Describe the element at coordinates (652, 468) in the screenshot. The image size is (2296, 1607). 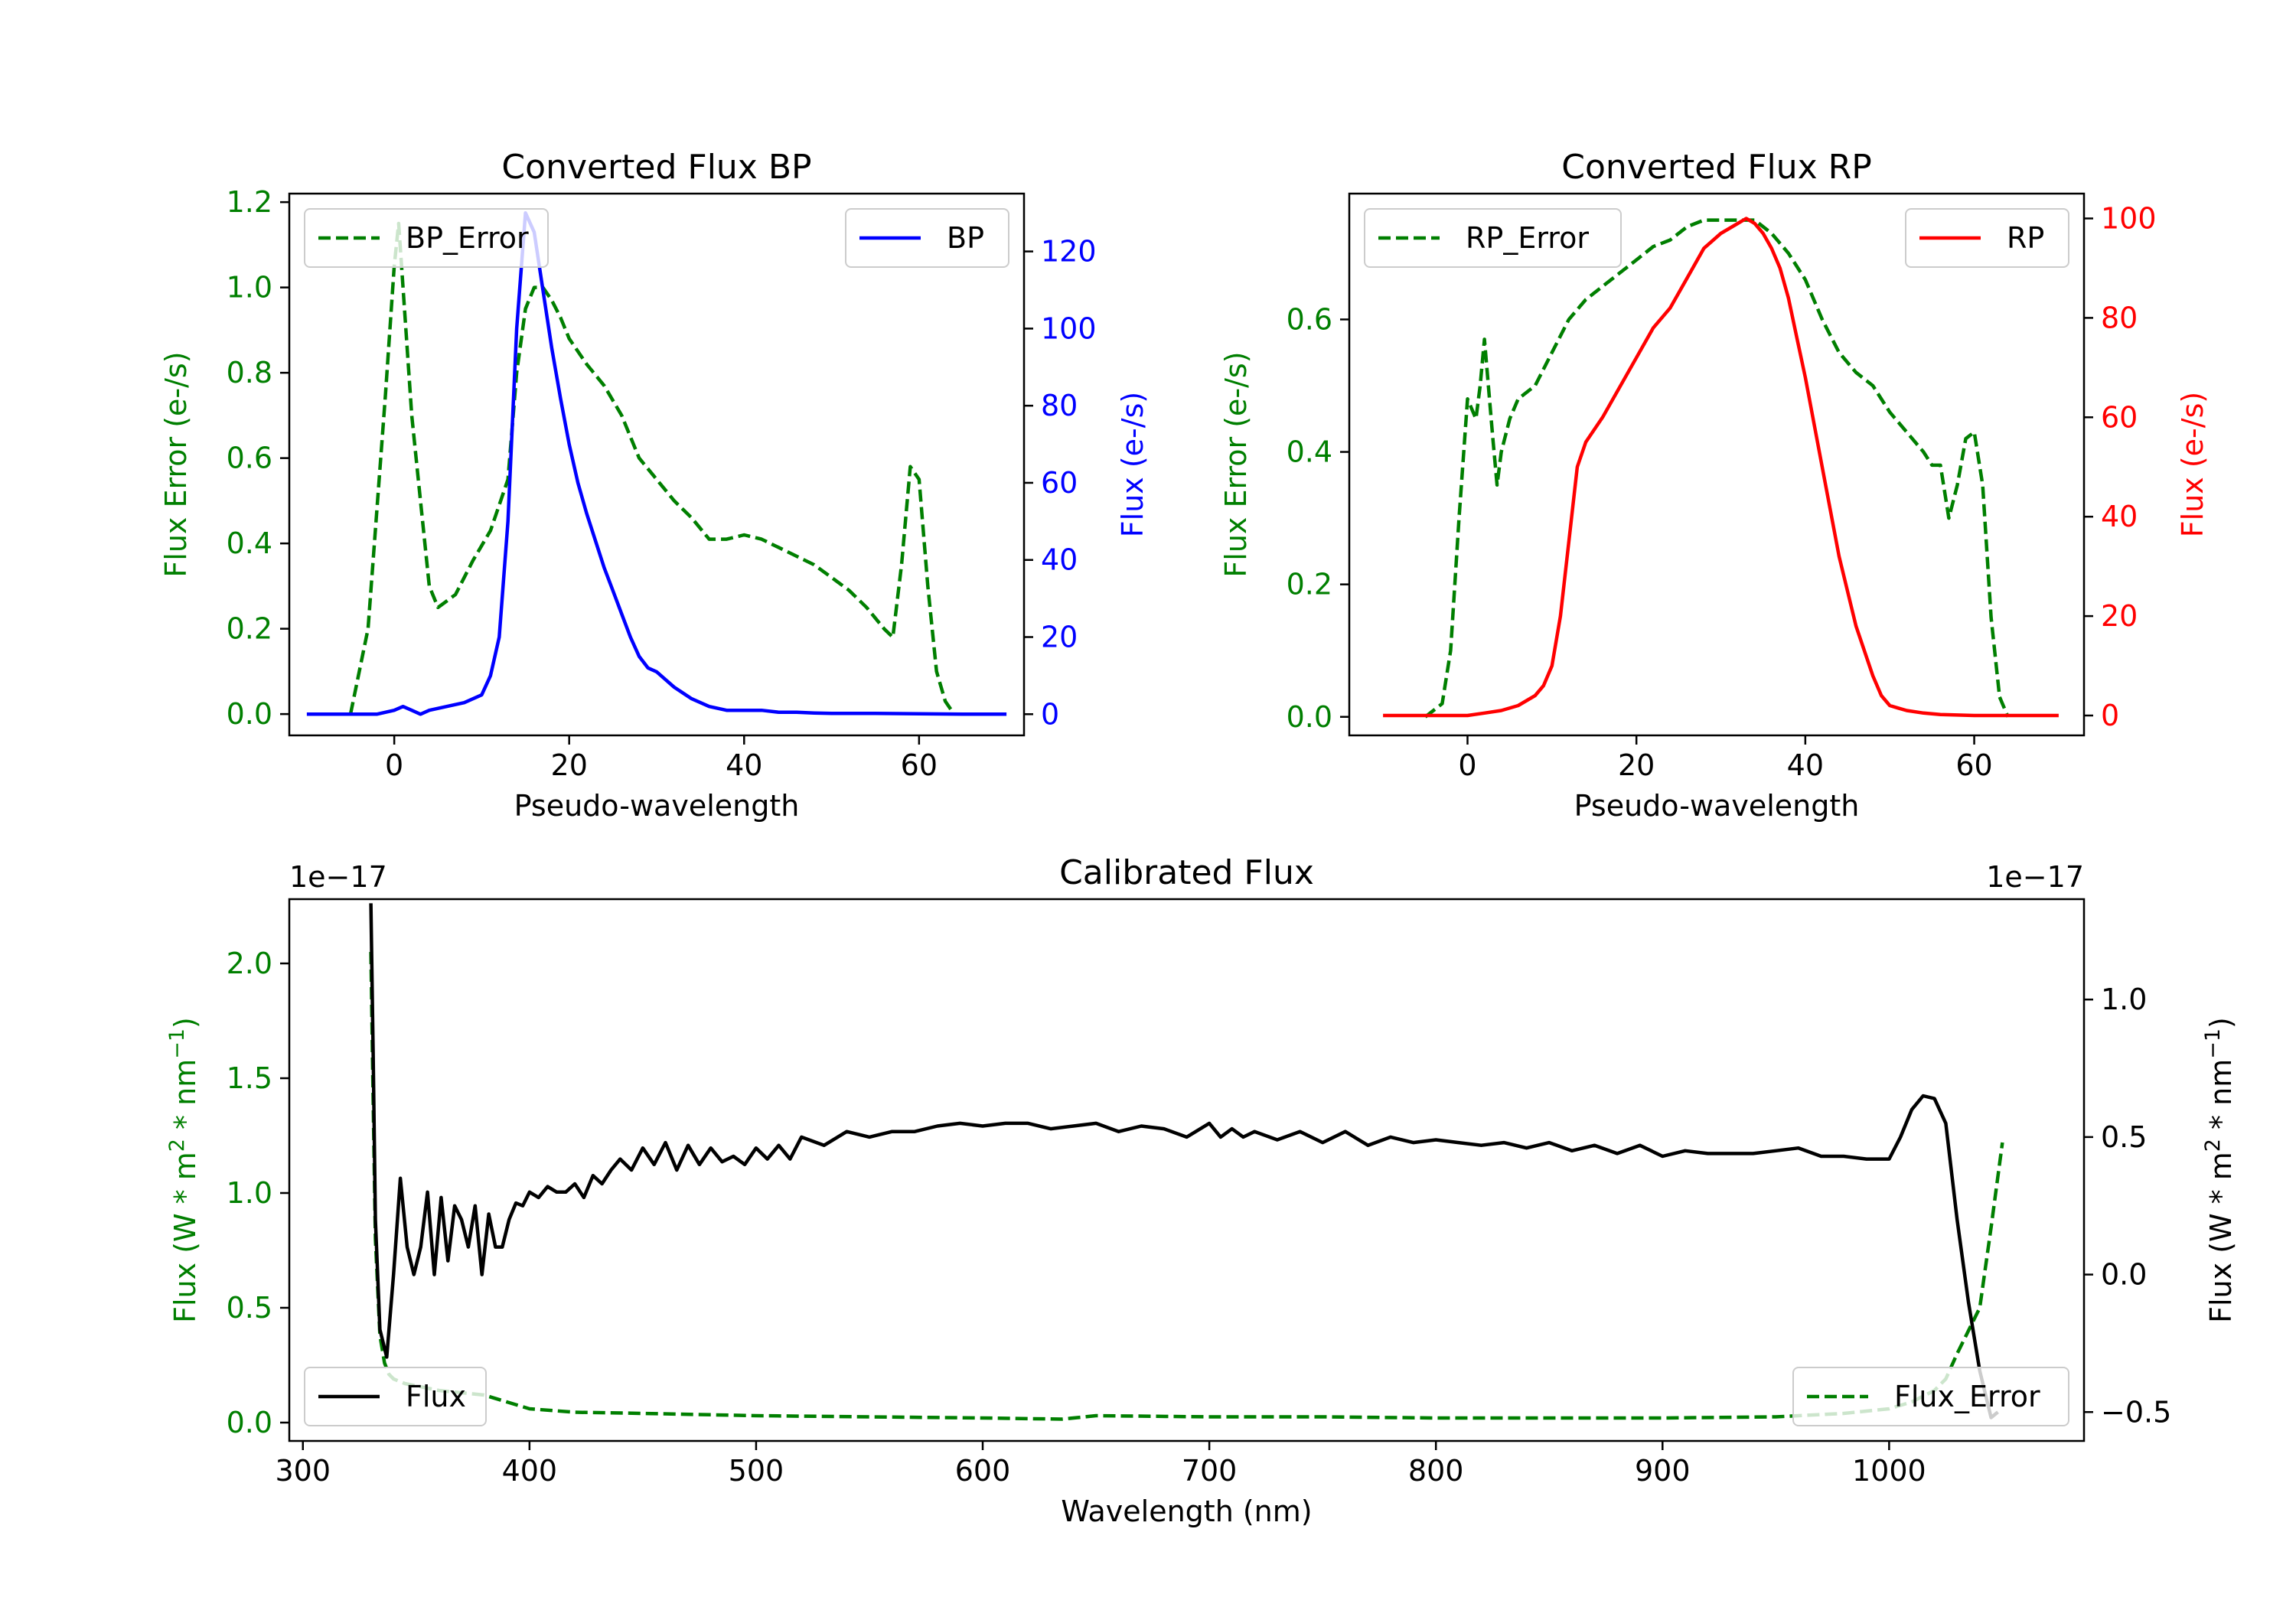
I see `series-line-bp-error` at that location.